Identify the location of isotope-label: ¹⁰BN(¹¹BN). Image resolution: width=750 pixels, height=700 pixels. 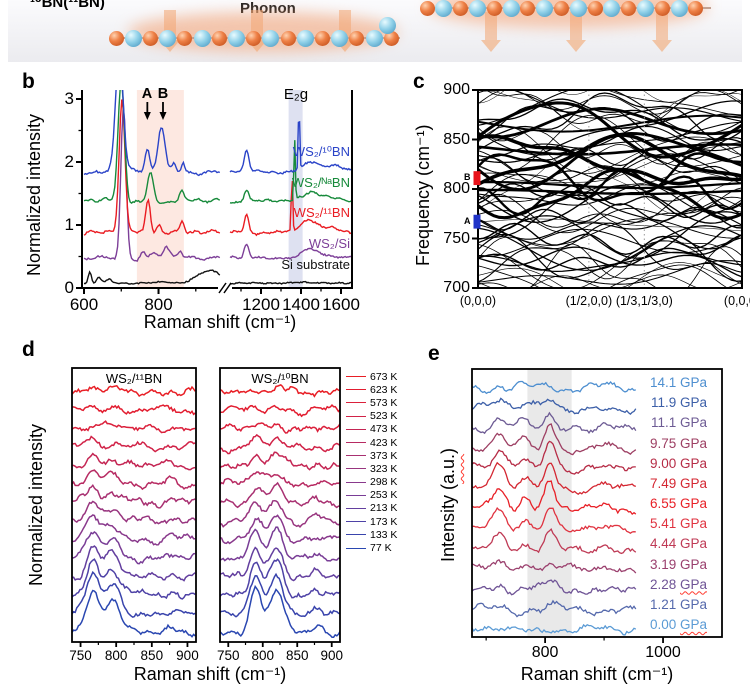
(67, 5).